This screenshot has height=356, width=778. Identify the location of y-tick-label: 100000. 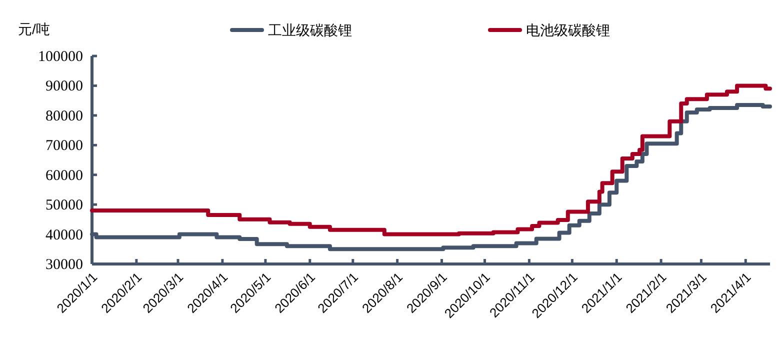
(60, 57).